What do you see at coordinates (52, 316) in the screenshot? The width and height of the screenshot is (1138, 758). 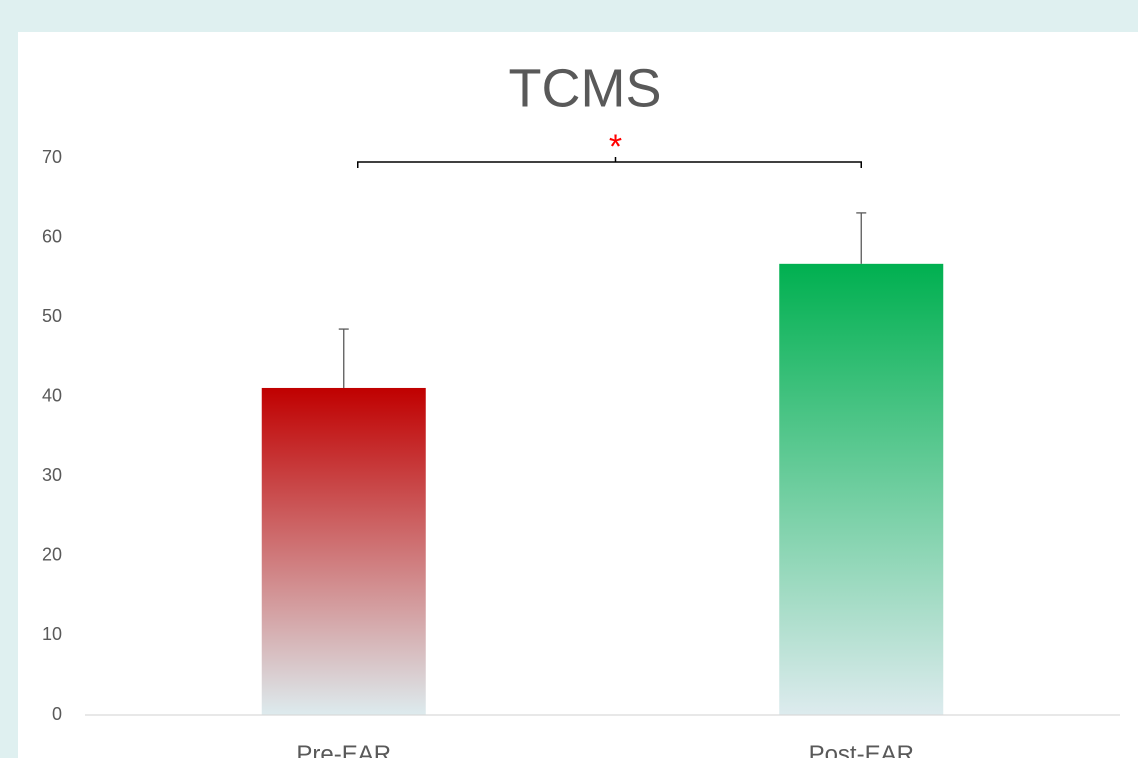 I see `y-tick-label: 50` at bounding box center [52, 316].